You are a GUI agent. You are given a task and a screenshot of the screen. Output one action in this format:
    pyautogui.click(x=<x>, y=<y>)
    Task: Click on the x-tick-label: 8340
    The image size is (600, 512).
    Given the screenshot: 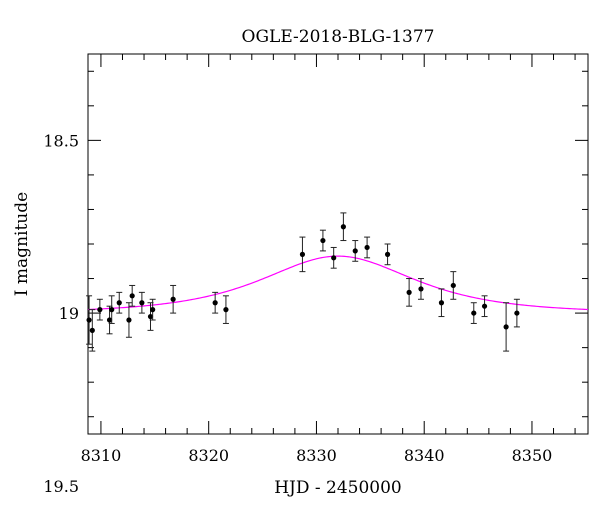 What is the action you would take?
    pyautogui.click(x=424, y=455)
    